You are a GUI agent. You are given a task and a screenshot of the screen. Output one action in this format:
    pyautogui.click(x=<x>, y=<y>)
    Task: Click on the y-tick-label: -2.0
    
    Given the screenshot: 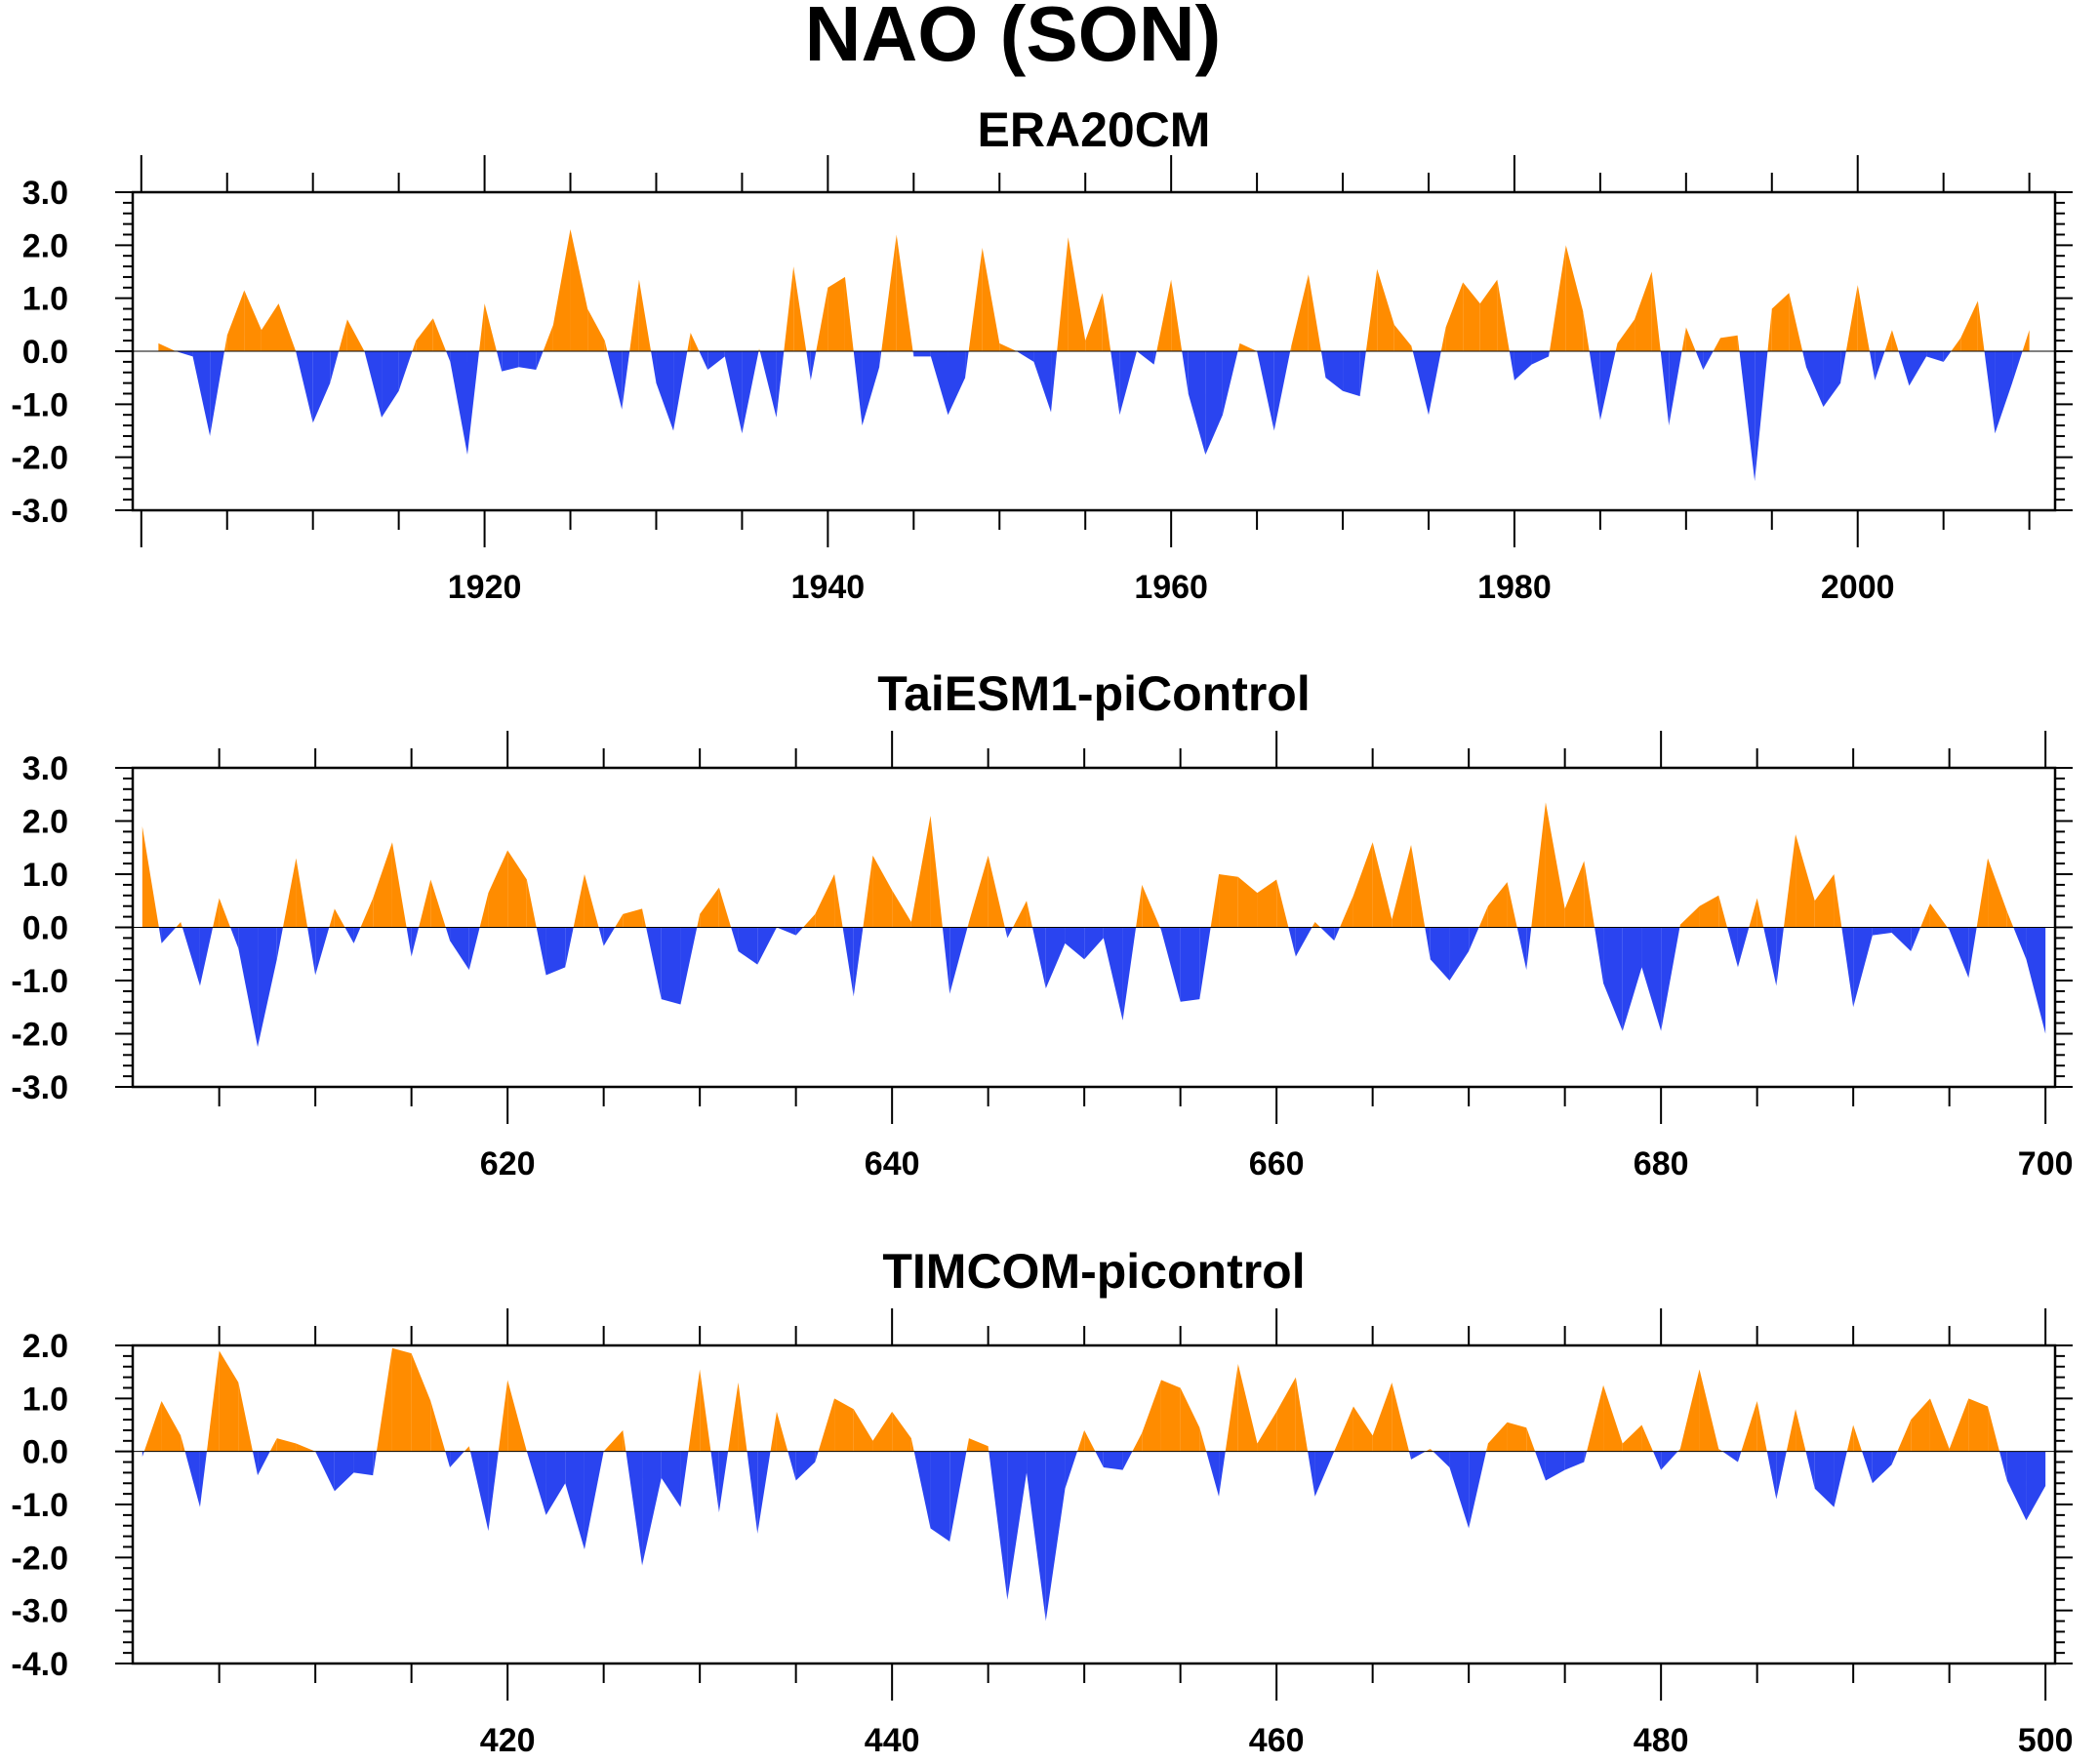 What is the action you would take?
    pyautogui.click(x=39, y=1559)
    